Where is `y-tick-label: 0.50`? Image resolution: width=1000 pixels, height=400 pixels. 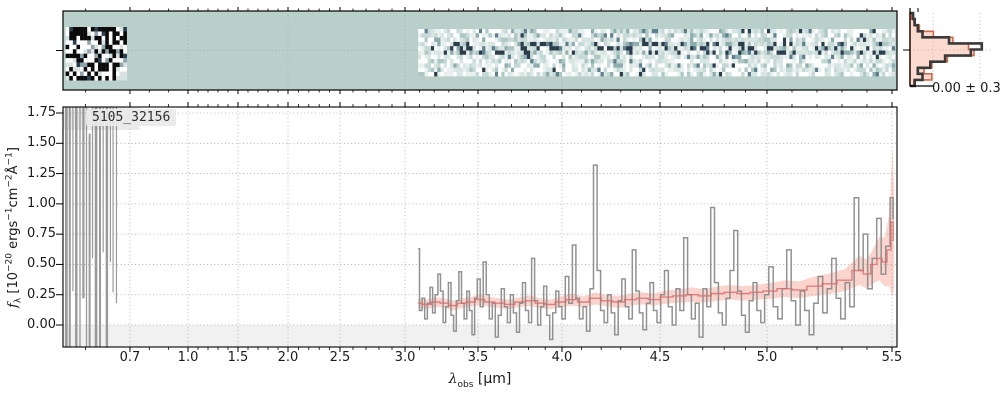 y-tick-label: 0.50 is located at coordinates (41, 264).